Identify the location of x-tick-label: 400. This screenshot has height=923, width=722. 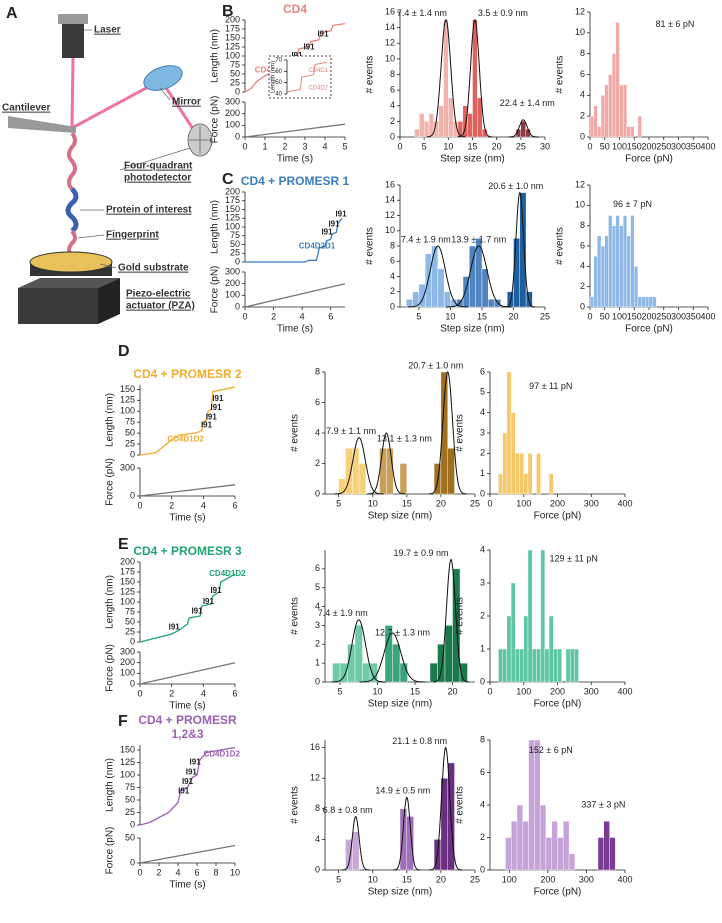
(624, 503).